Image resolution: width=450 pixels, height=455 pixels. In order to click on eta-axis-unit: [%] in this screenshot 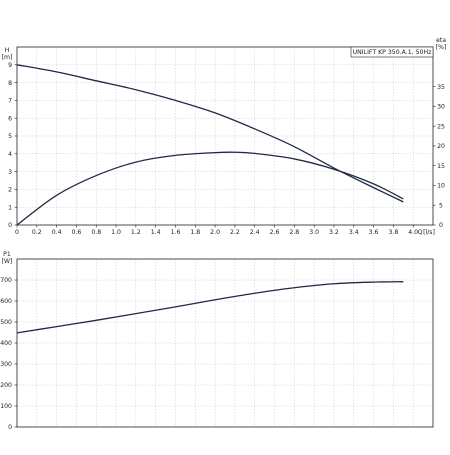, I will do `click(441, 47)`.